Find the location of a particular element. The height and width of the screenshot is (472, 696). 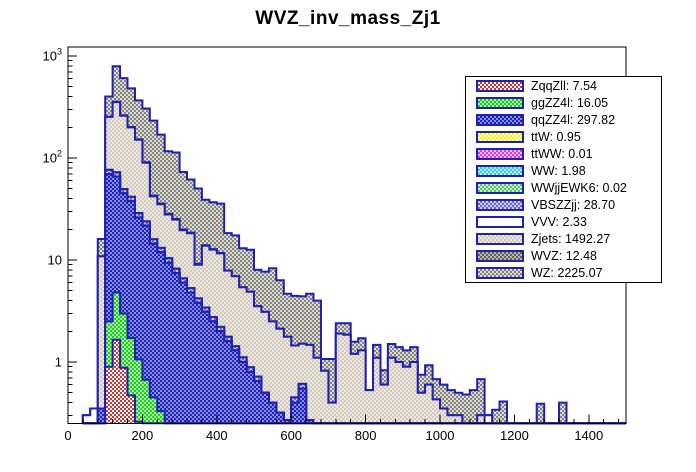

legend-item-WW: WW: 1.98 is located at coordinates (563, 171).